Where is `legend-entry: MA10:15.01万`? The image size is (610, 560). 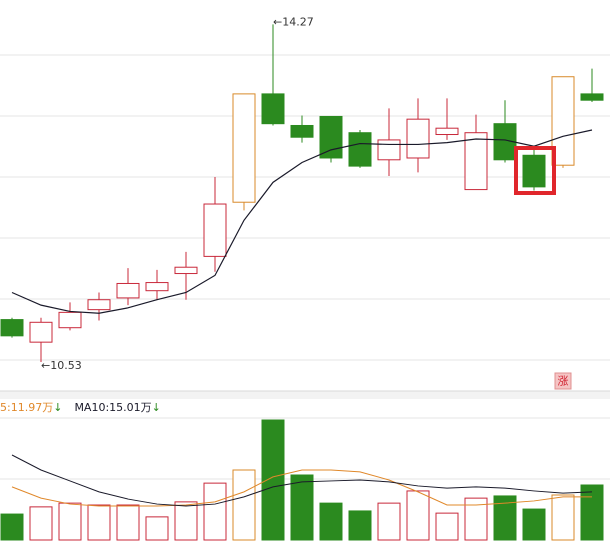 legend-entry: MA10:15.01万 is located at coordinates (112, 407).